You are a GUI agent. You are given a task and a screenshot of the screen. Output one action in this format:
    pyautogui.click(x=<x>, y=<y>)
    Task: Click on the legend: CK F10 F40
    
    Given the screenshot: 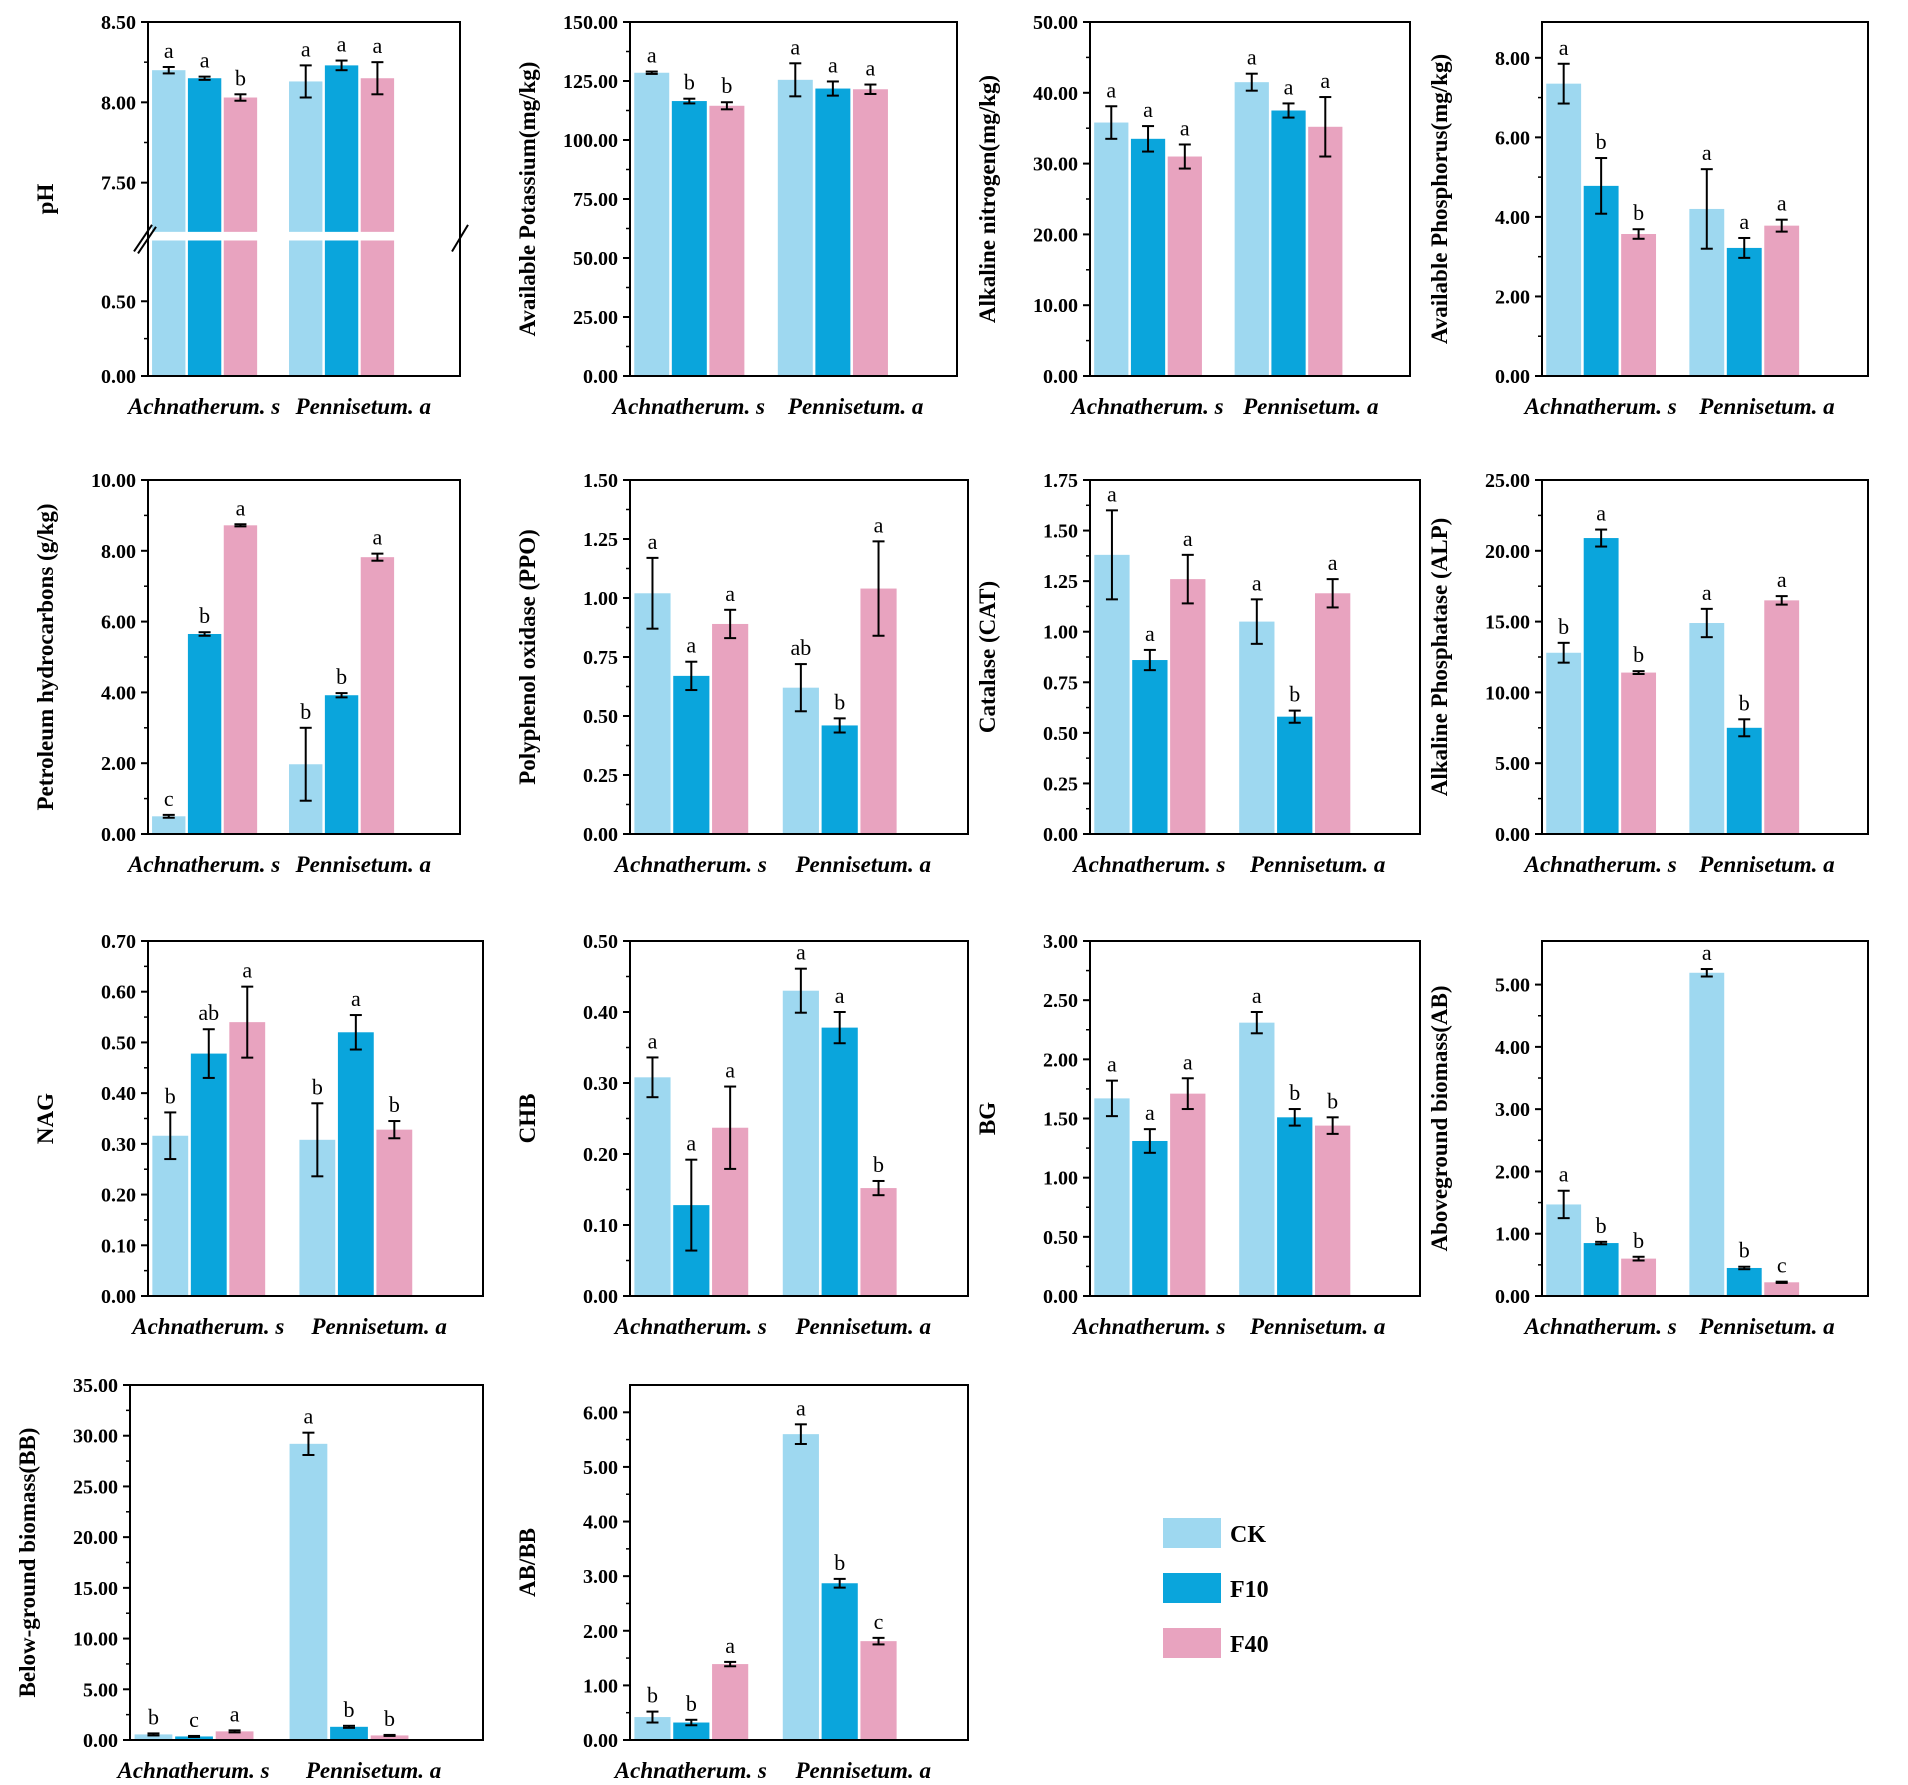 What is the action you would take?
    pyautogui.click(x=1216, y=1588)
    